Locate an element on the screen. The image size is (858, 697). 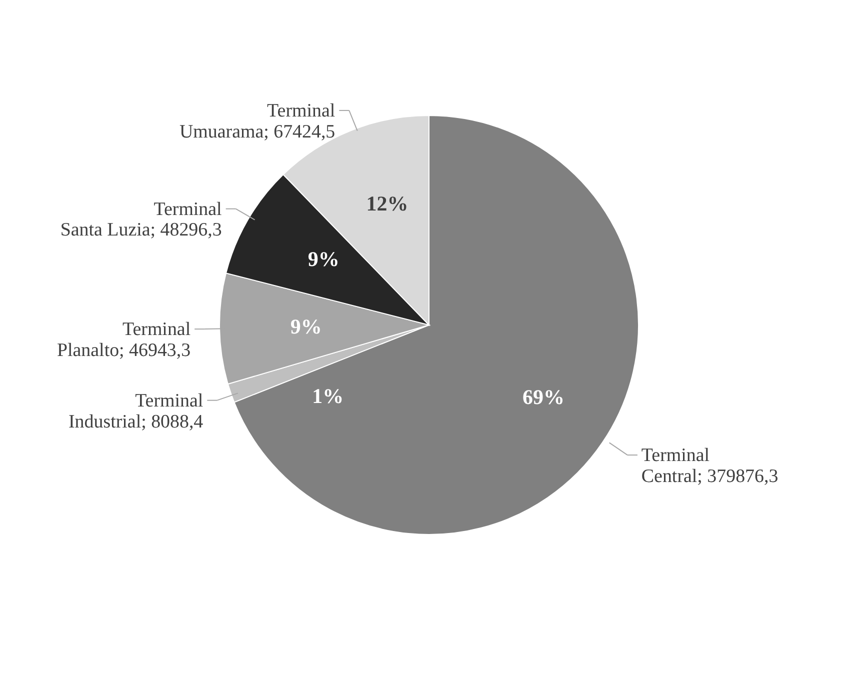
legend-label: Terminal Planalto; 46943,3 is located at coordinates (123, 340).